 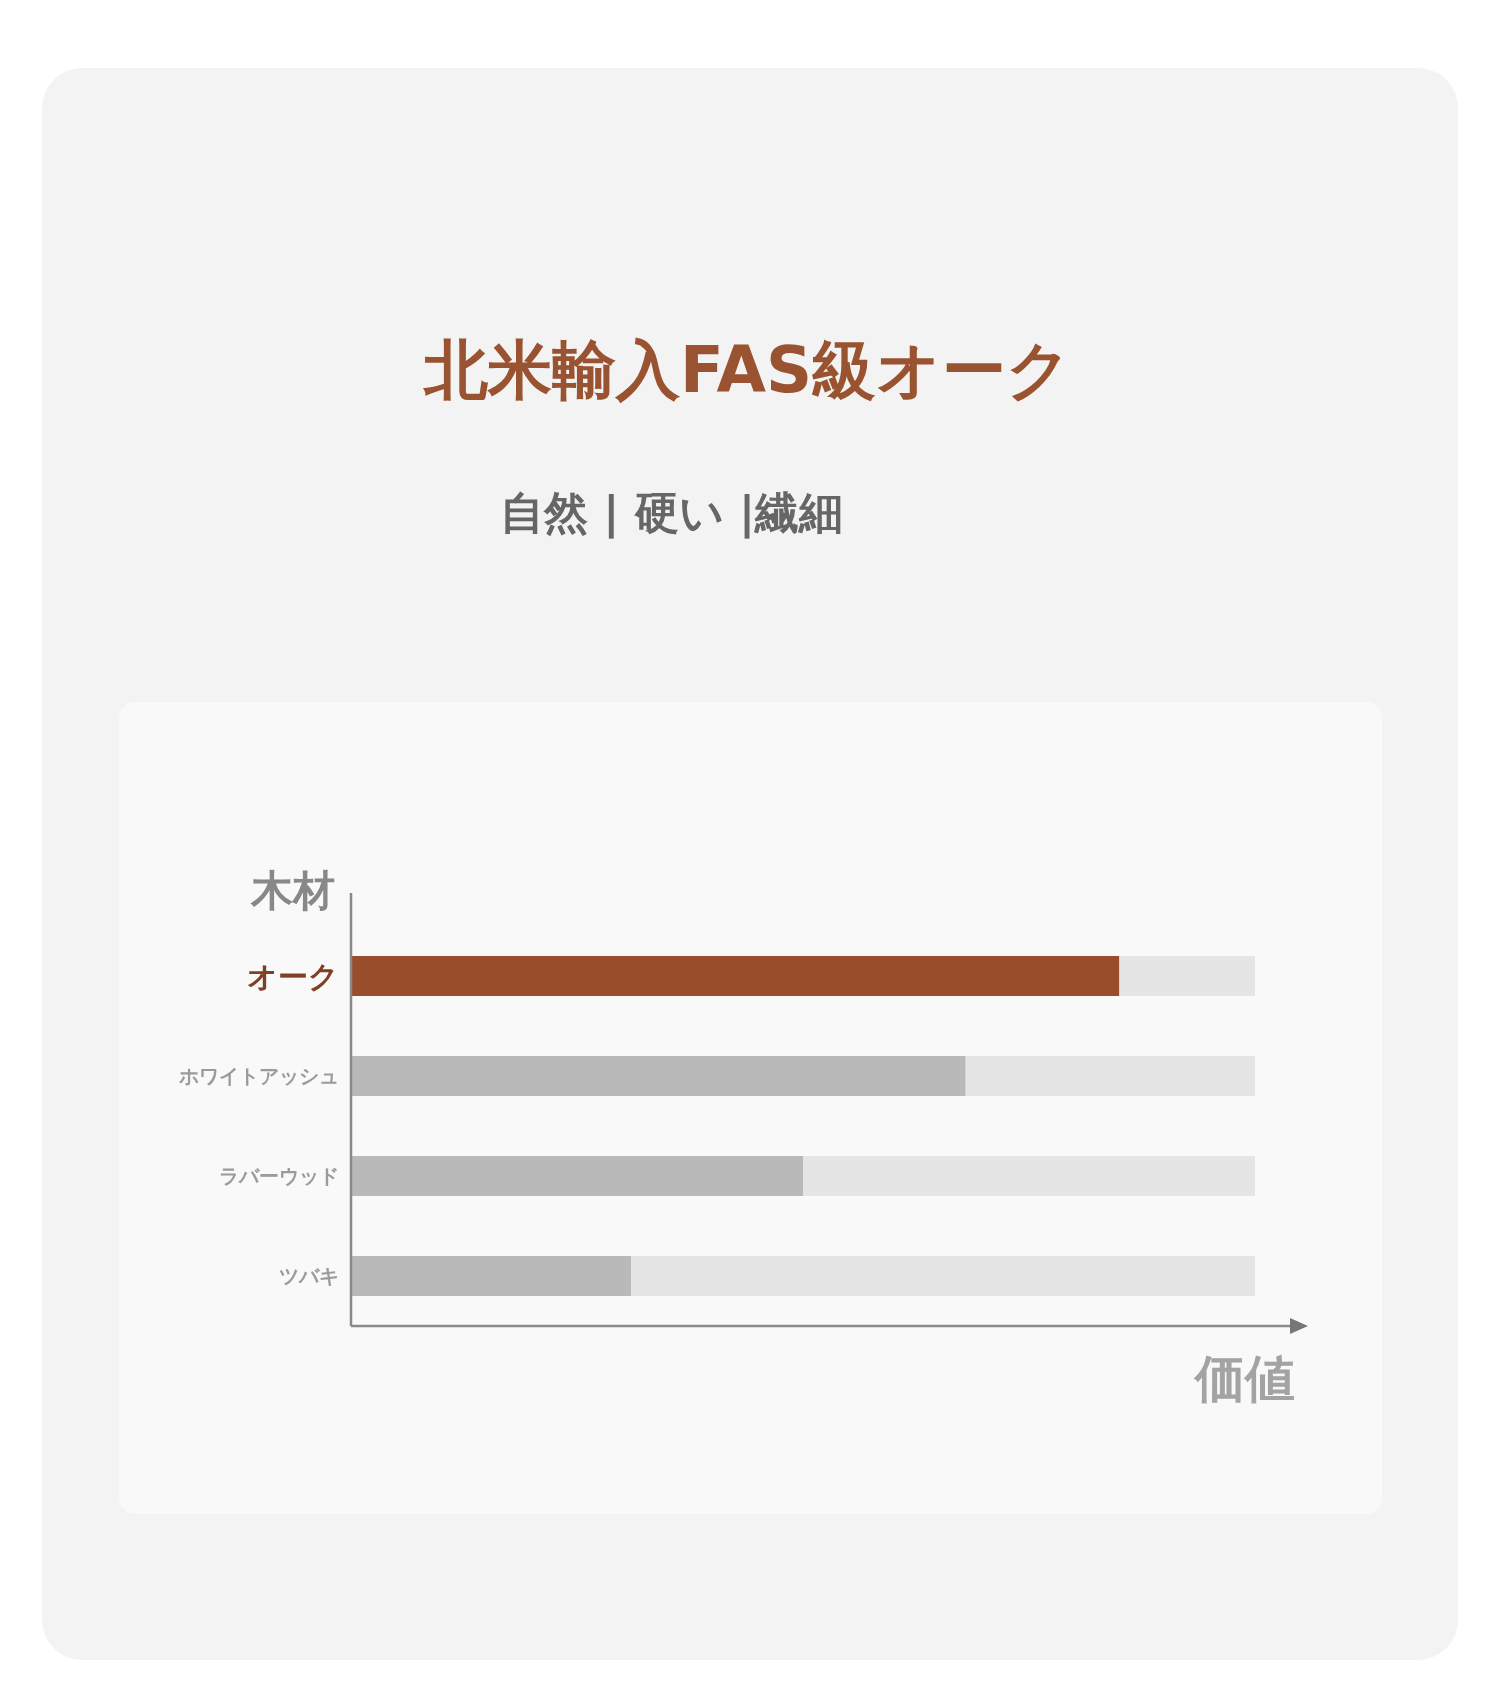 What do you see at coordinates (747, 370) in the screenshot?
I see `chart-title: 北米輸入FAS級オーク` at bounding box center [747, 370].